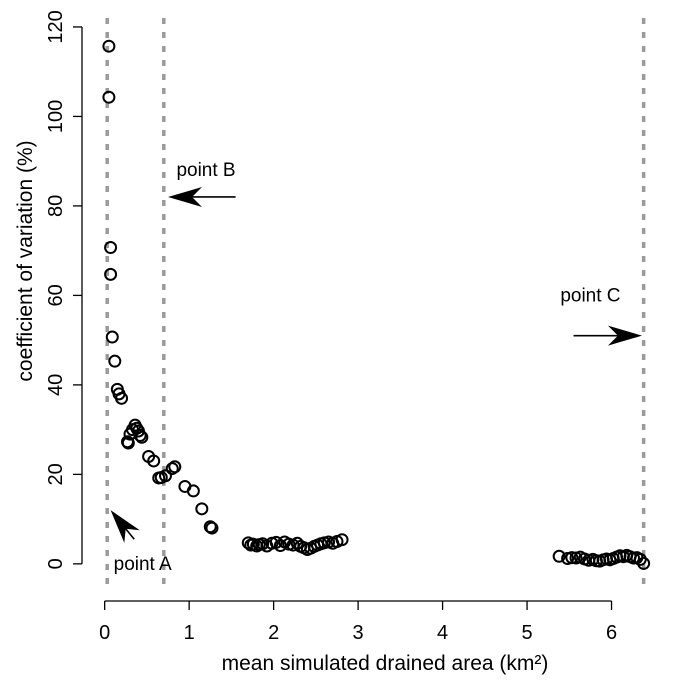  I want to click on y-tick-label: 120, so click(56, 26).